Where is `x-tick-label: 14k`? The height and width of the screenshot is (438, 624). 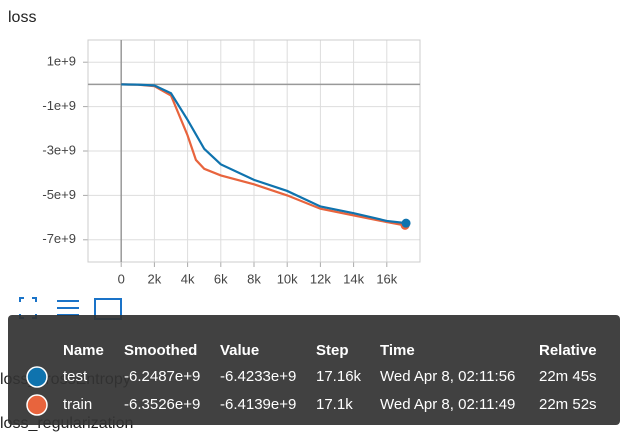
x-tick-label: 14k is located at coordinates (353, 278).